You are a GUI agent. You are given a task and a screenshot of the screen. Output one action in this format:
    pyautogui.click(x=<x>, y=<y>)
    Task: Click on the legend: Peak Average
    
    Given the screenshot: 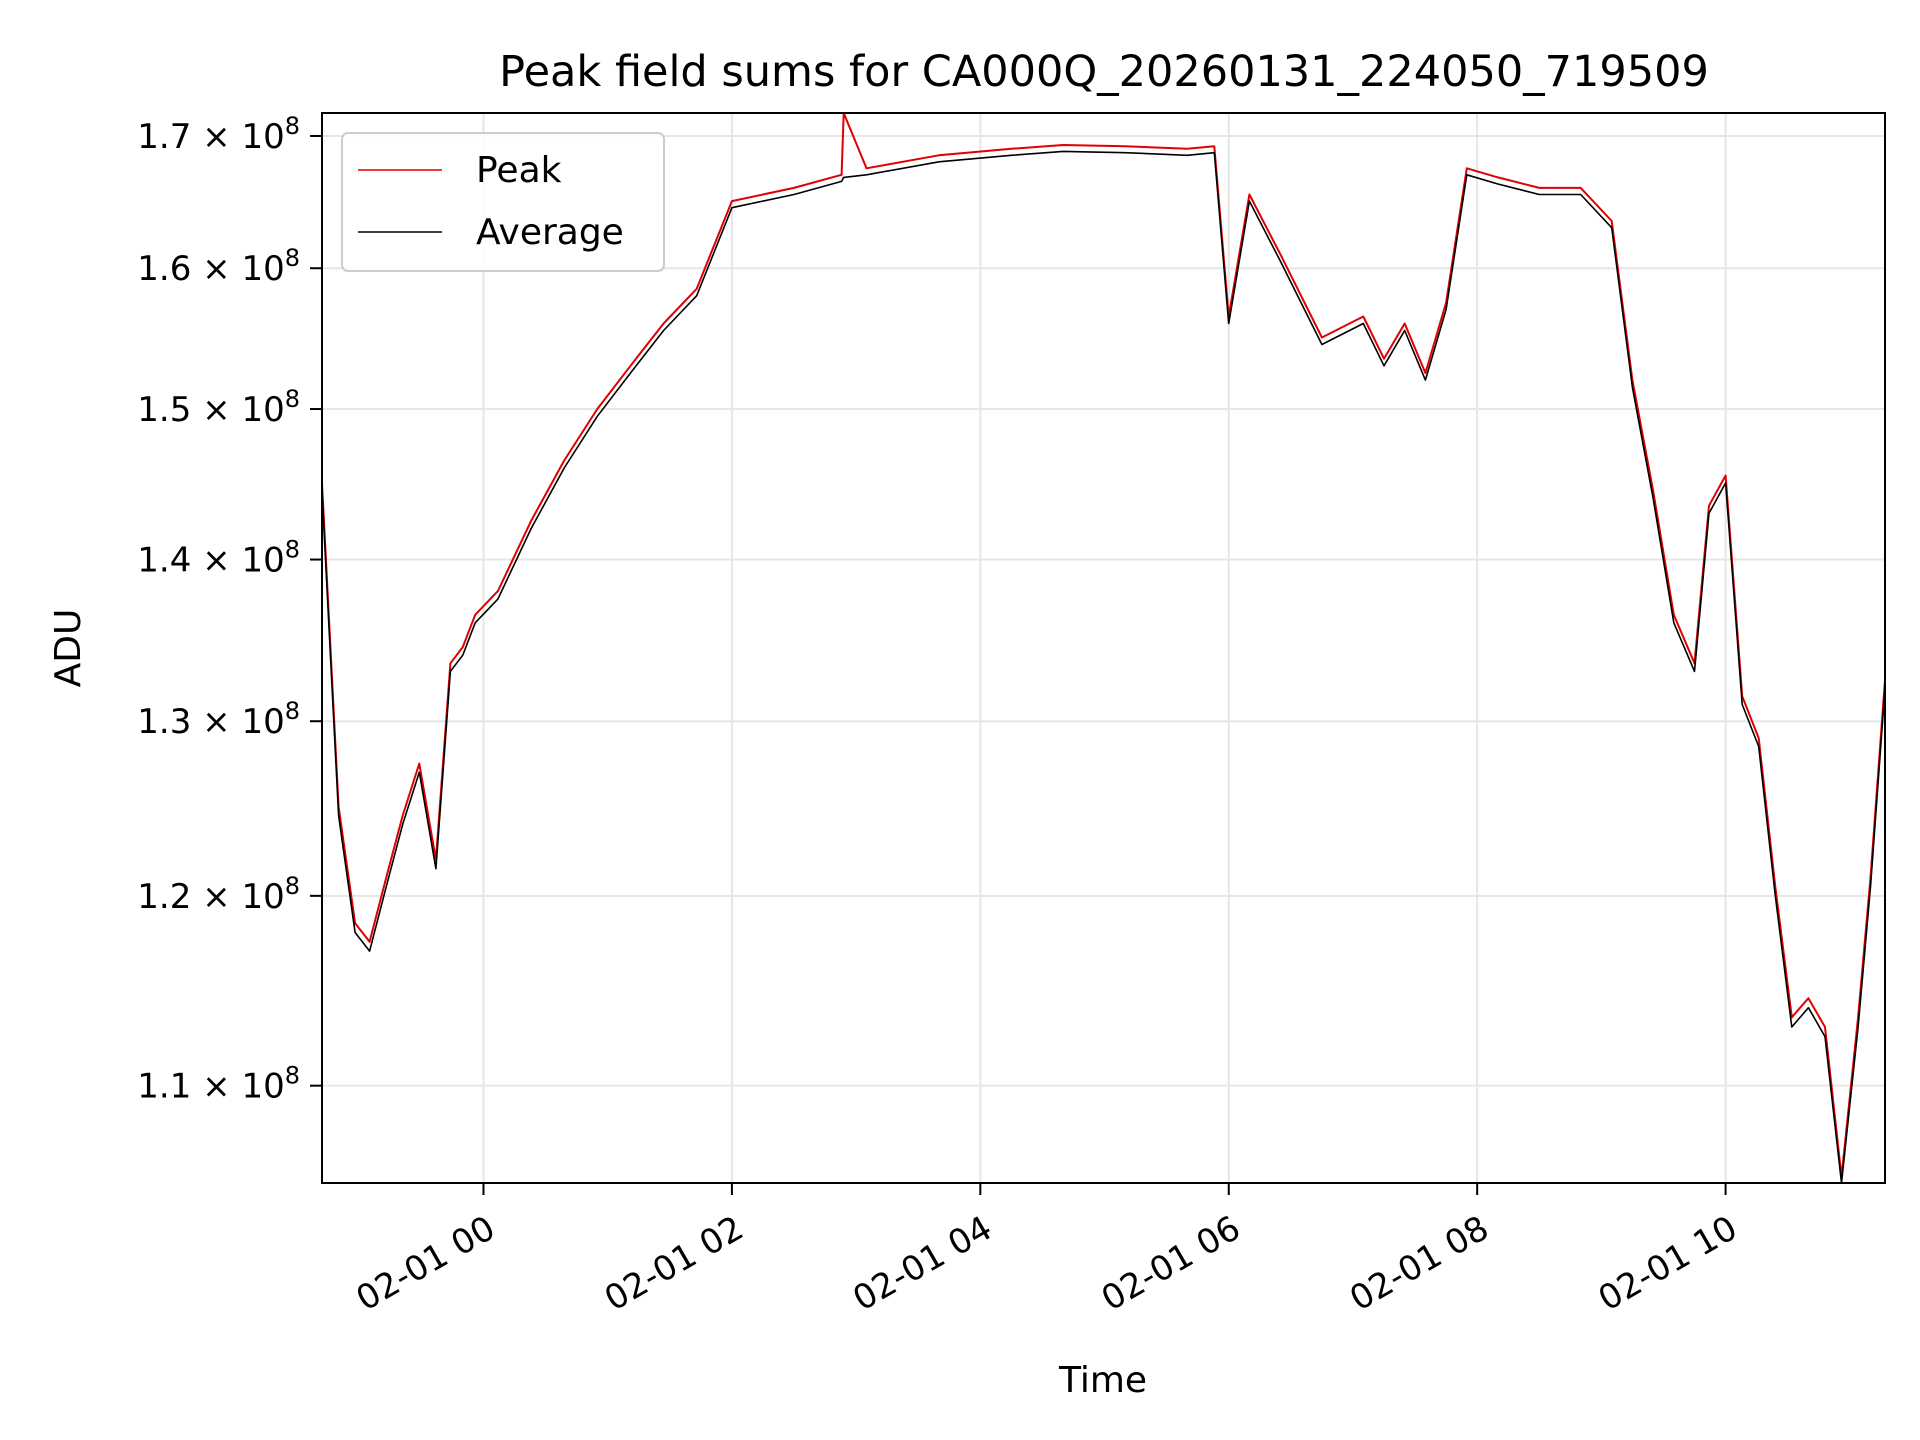 What is the action you would take?
    pyautogui.click(x=503, y=202)
    